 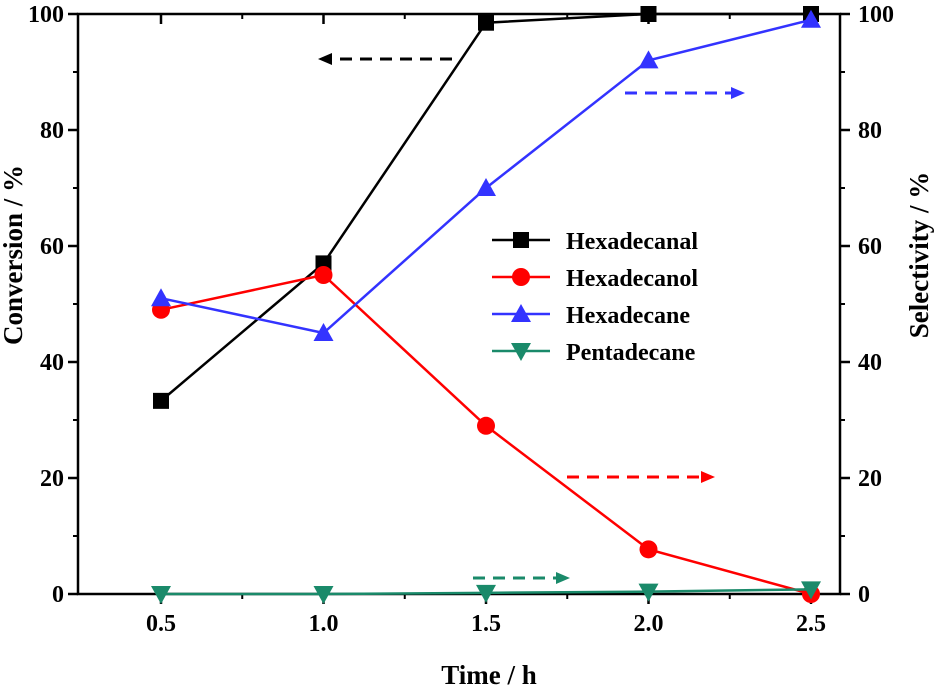 What do you see at coordinates (46, 15) in the screenshot?
I see `y-left-tick-label: 100` at bounding box center [46, 15].